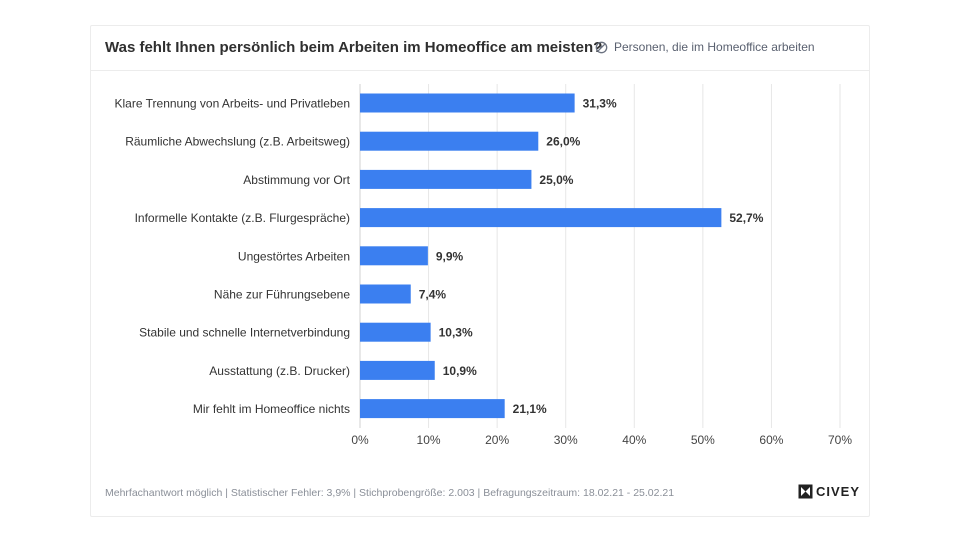 The width and height of the screenshot is (960, 540). I want to click on category-label: Ungestörtes Arbeiten, so click(294, 256).